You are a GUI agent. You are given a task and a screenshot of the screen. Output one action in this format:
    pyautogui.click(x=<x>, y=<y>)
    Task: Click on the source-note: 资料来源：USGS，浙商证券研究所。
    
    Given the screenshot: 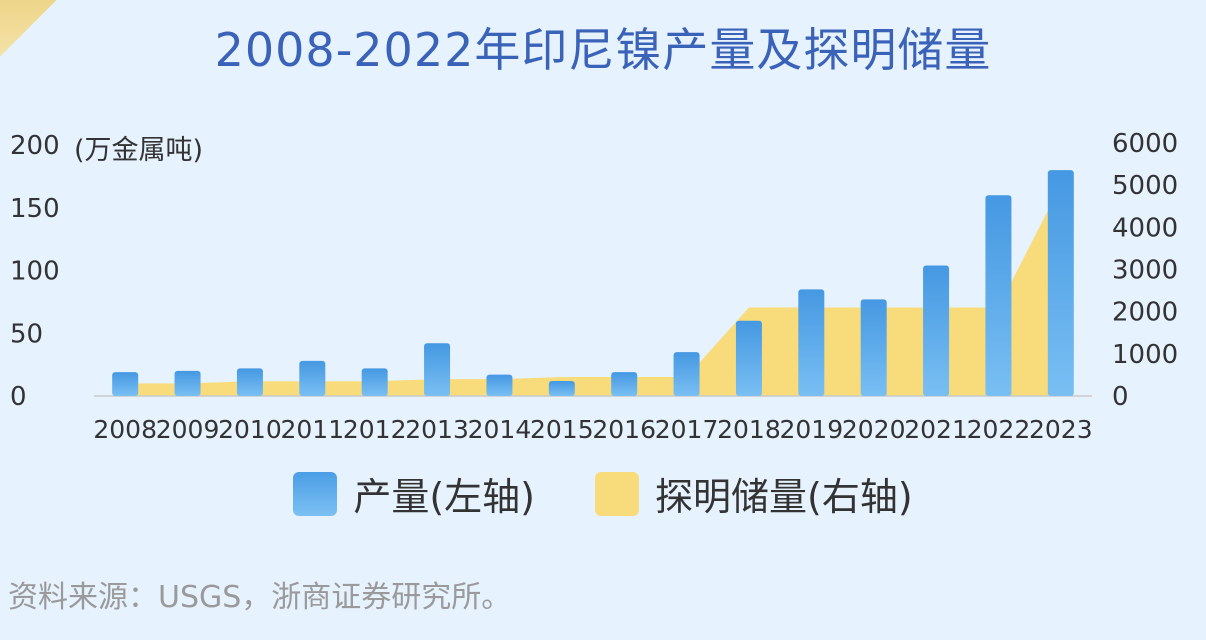 What is the action you would take?
    pyautogui.click(x=260, y=597)
    